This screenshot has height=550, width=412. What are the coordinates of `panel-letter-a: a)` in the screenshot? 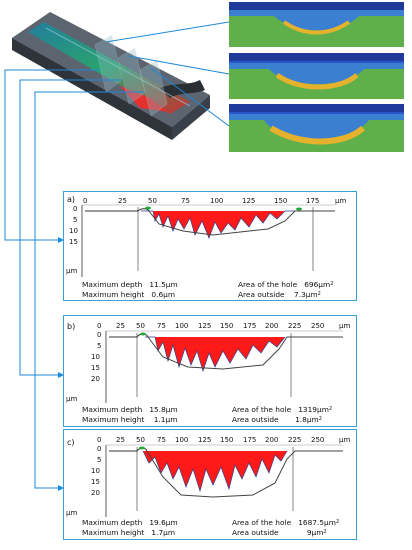 It's located at (71, 199).